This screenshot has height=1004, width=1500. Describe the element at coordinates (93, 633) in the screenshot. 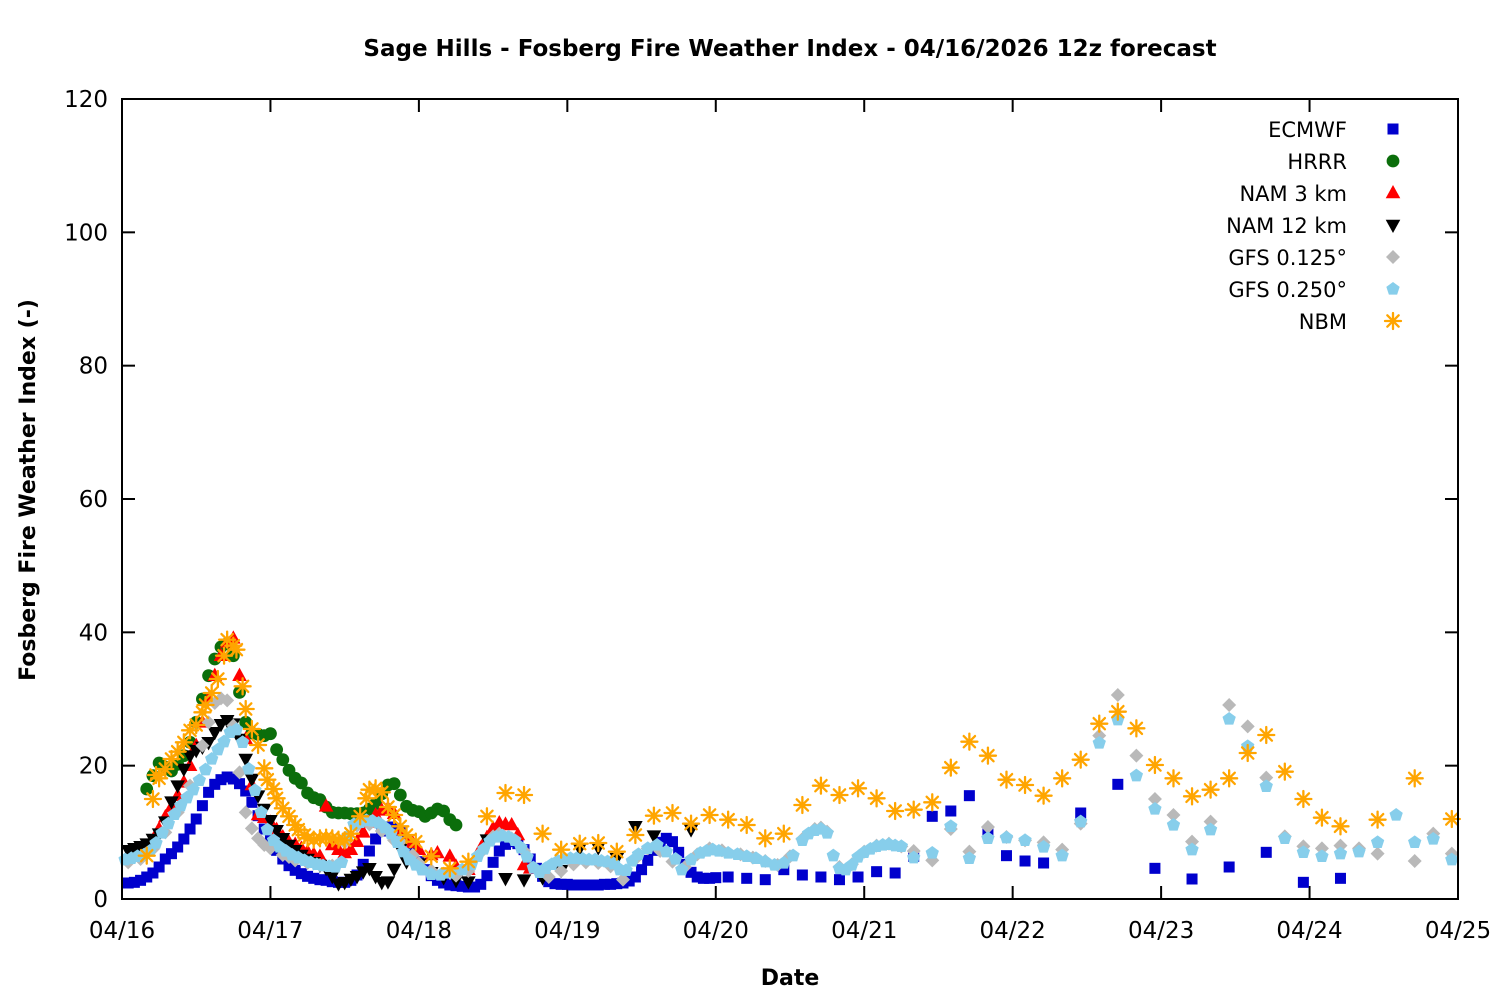

I see `y-tick-label: 40` at that location.